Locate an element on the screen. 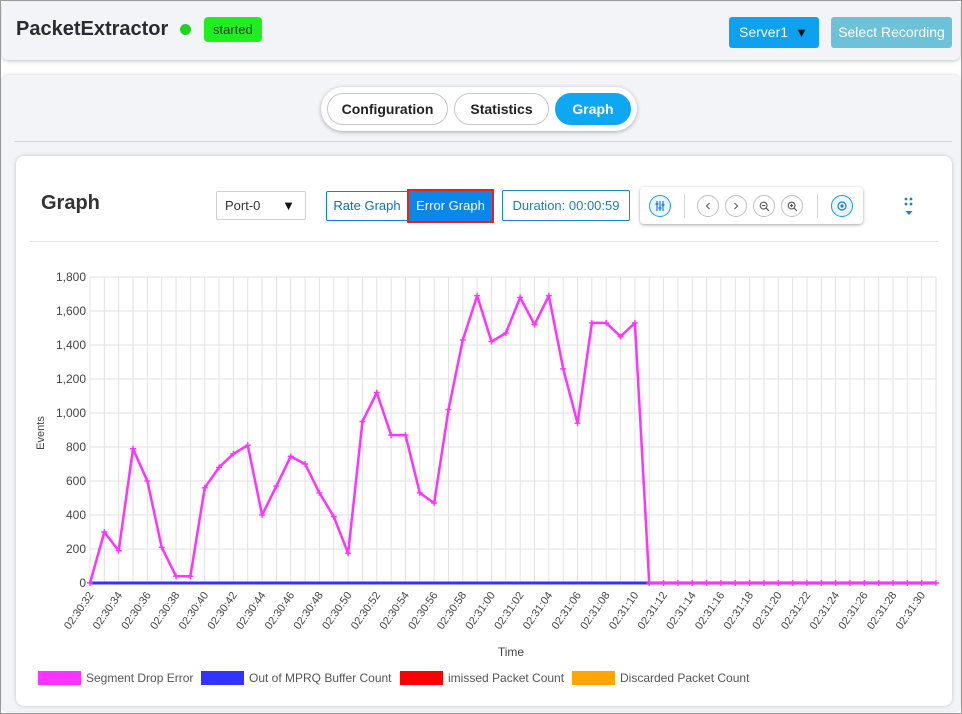 The height and width of the screenshot is (714, 962). card-divider is located at coordinates (484, 241).